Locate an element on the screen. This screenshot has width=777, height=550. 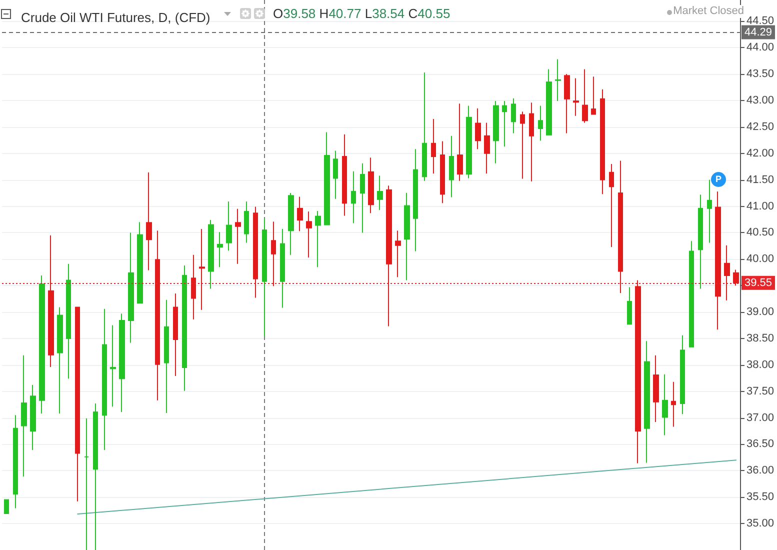
ref-line-label: 39.55 is located at coordinates (758, 282).